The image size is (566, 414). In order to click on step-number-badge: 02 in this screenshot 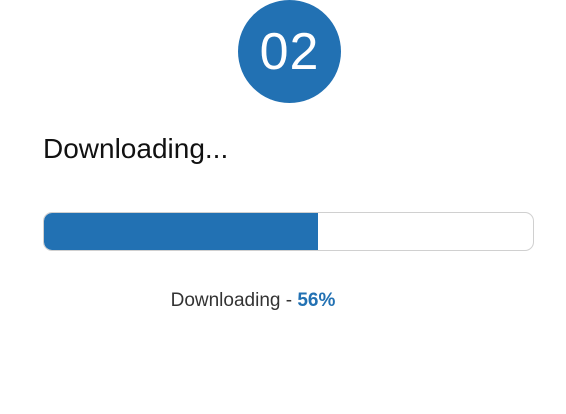, I will do `click(289, 51)`.